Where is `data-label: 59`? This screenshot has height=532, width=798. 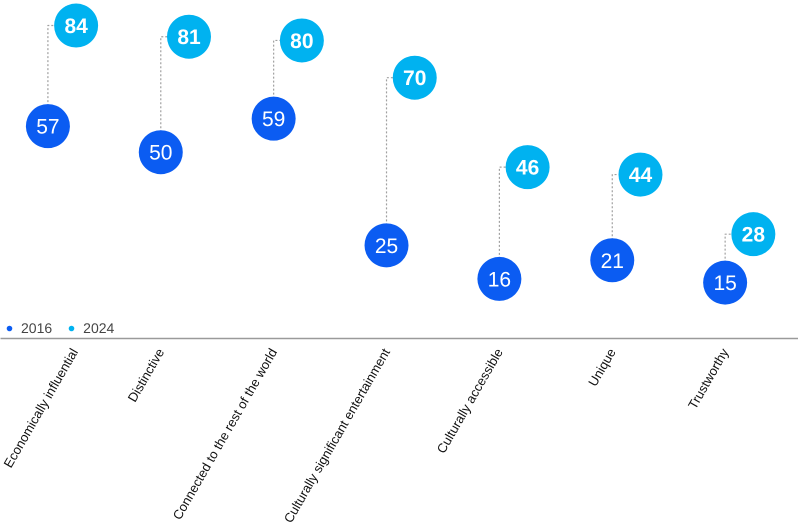 data-label: 59 is located at coordinates (274, 120).